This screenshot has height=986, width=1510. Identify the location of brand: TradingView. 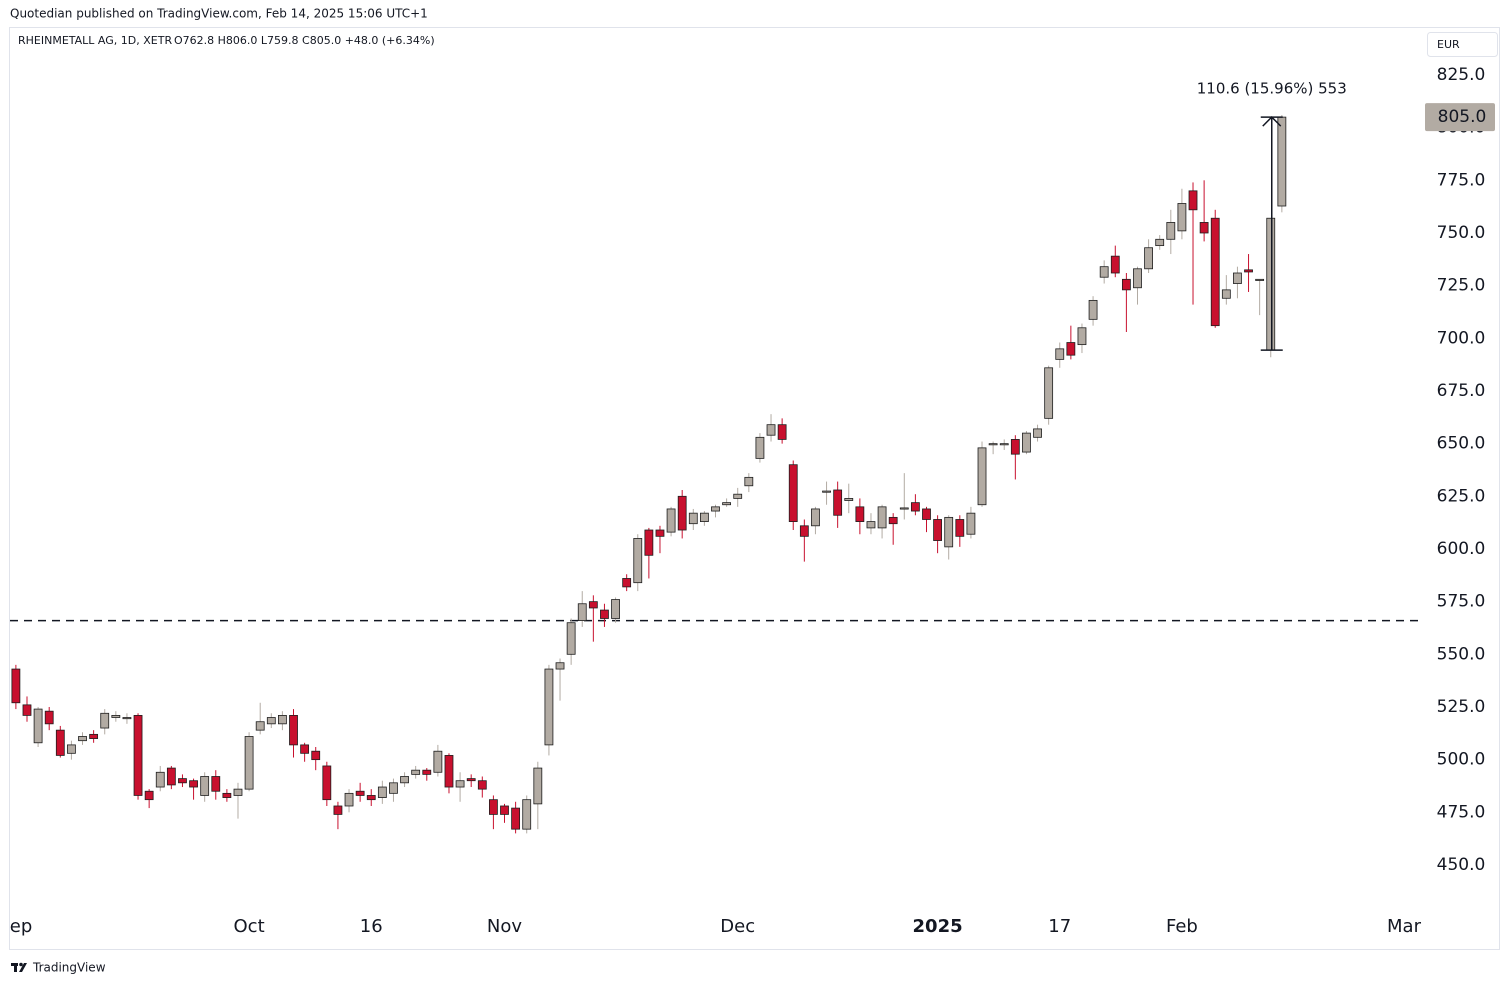
(69, 968).